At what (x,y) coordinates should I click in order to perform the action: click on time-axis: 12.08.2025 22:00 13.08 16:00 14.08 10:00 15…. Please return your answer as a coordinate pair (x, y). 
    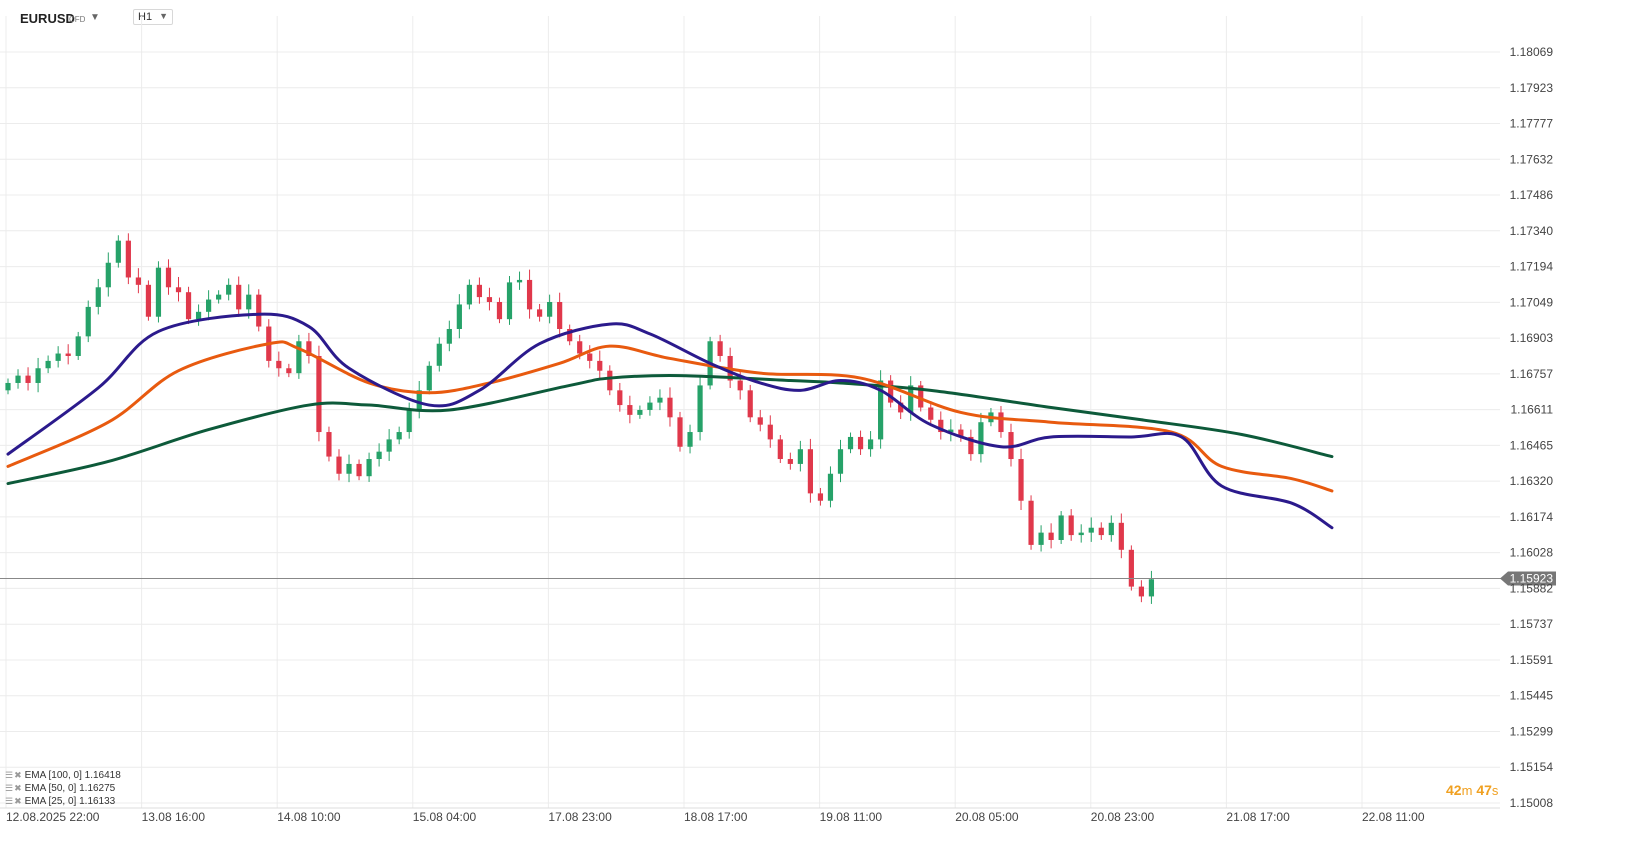
    Looking at the image, I should click on (750, 815).